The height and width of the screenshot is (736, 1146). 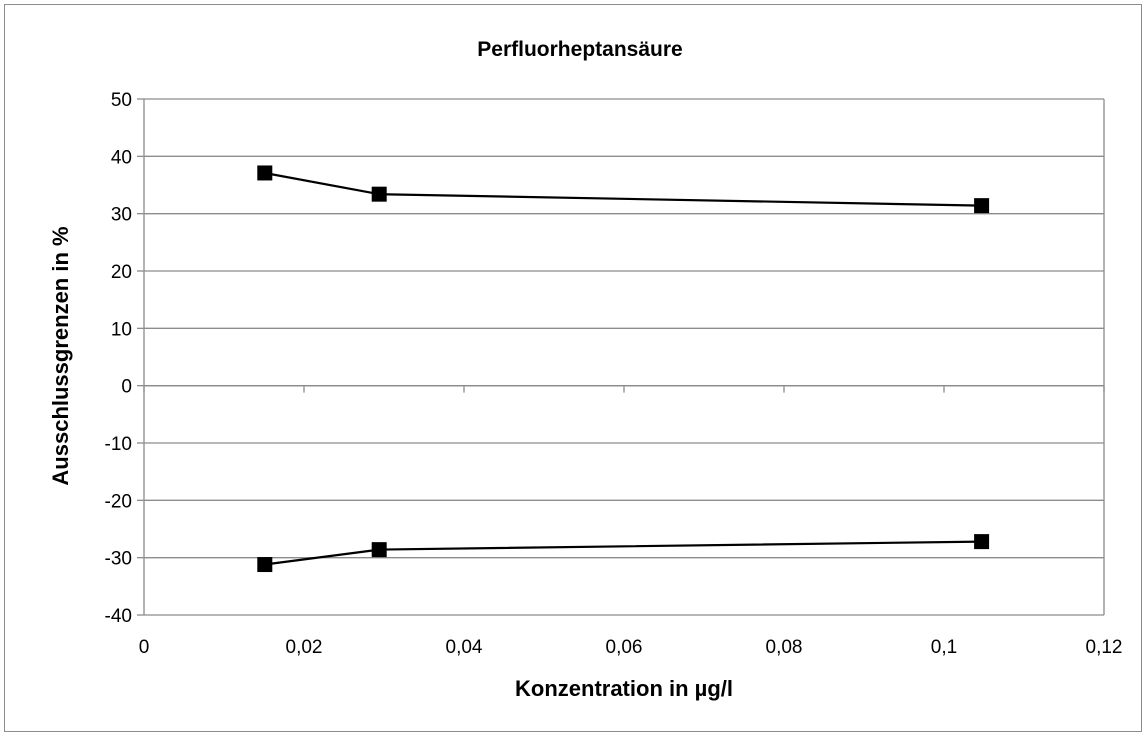 What do you see at coordinates (944, 647) in the screenshot?
I see `x-tick-label: 0,1` at bounding box center [944, 647].